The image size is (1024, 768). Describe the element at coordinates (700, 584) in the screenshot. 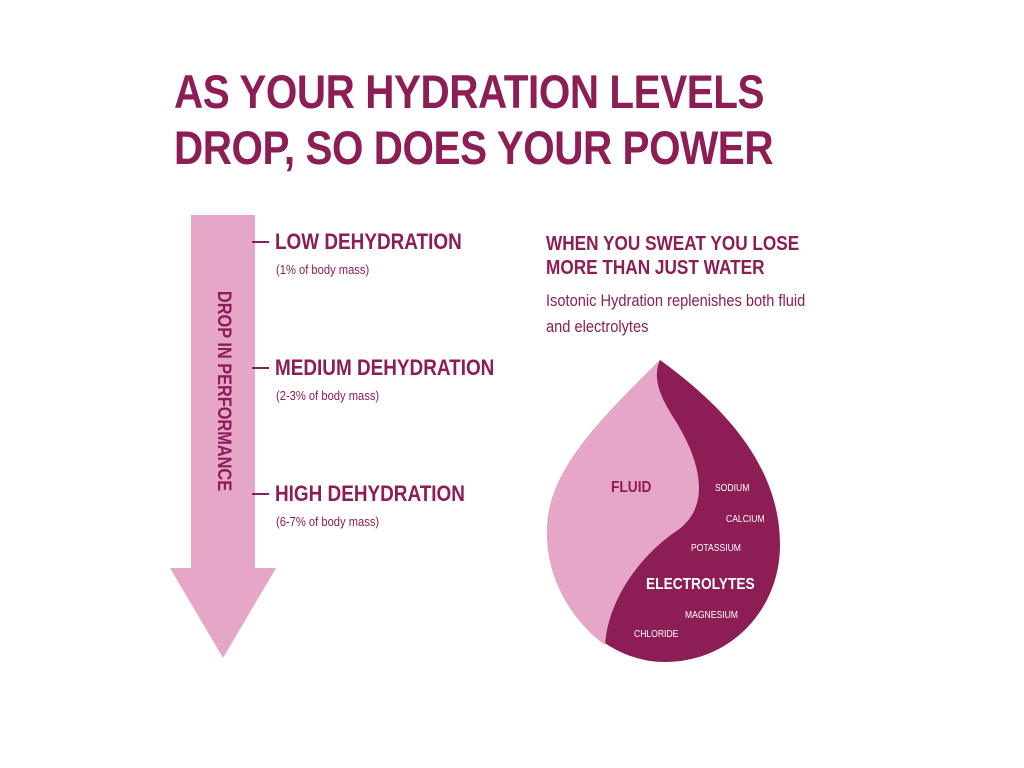

I see `electrolytes-label: ELECTROLYTES` at that location.